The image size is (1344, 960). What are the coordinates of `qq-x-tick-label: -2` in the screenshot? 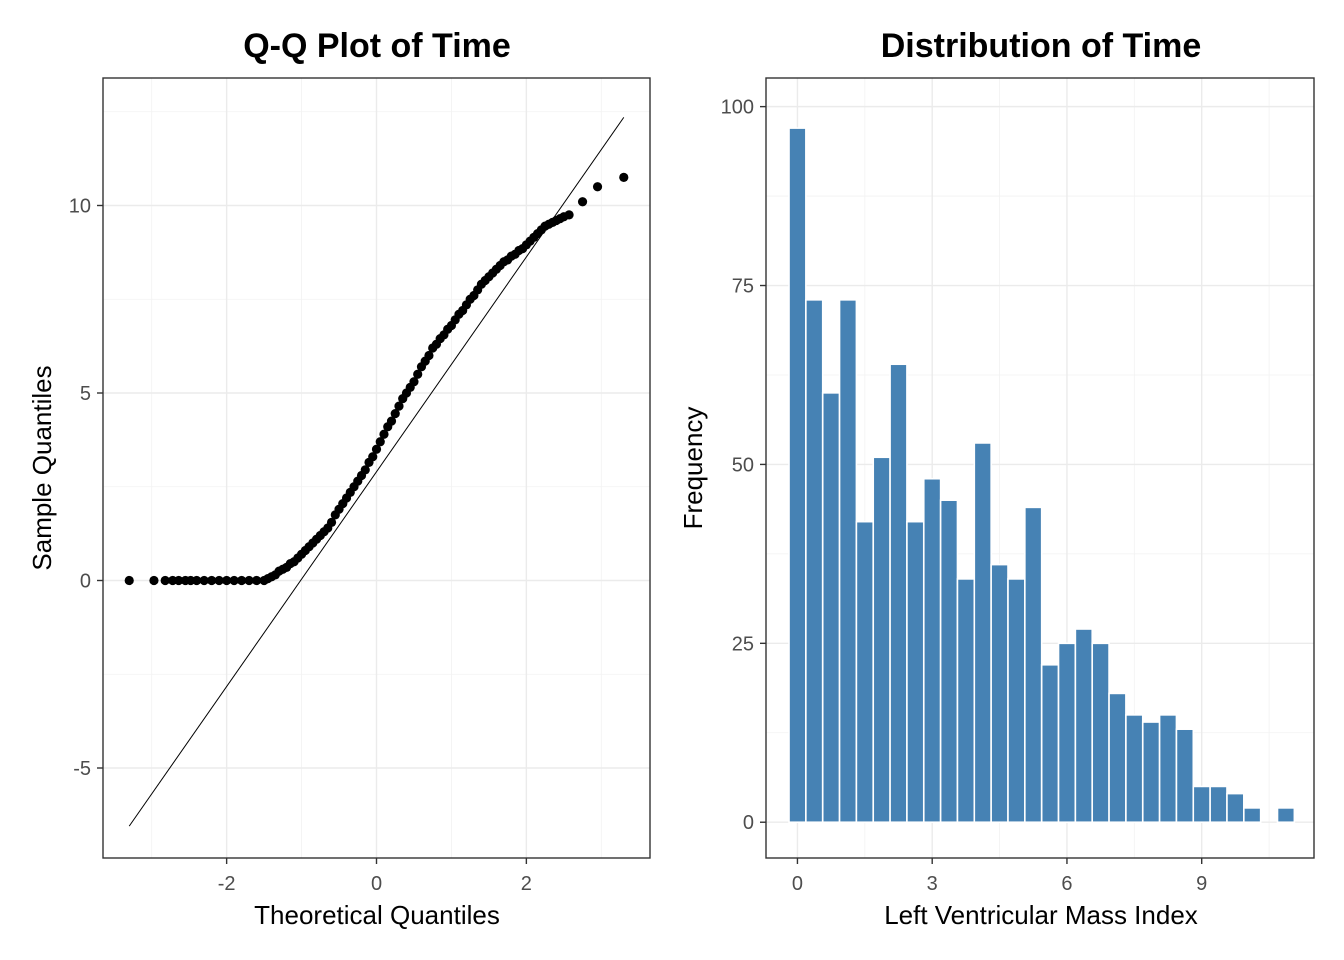 It's located at (227, 884).